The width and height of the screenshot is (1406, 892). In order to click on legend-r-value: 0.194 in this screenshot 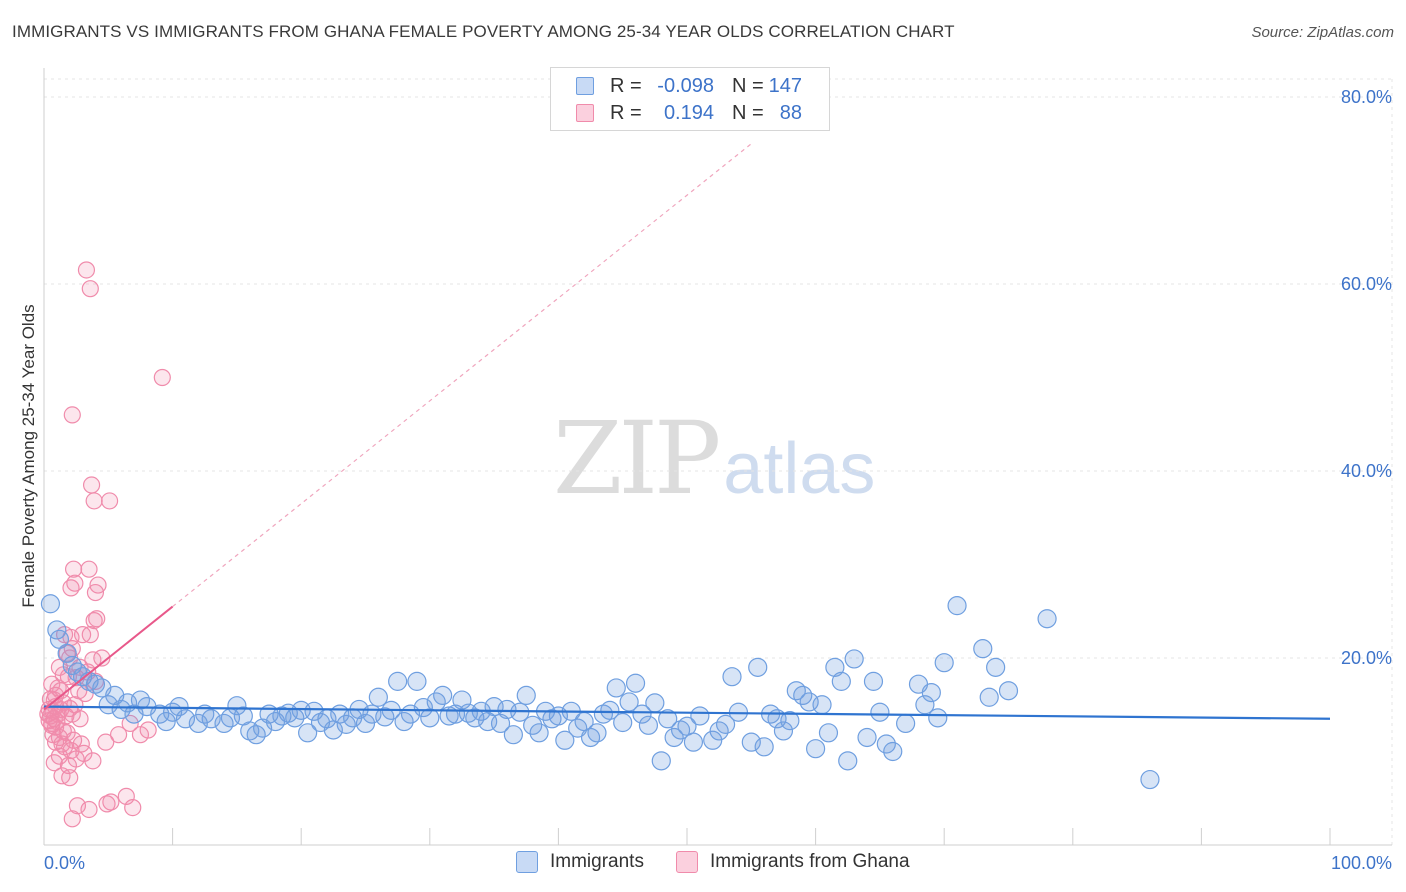, I will do `click(688, 112)`.